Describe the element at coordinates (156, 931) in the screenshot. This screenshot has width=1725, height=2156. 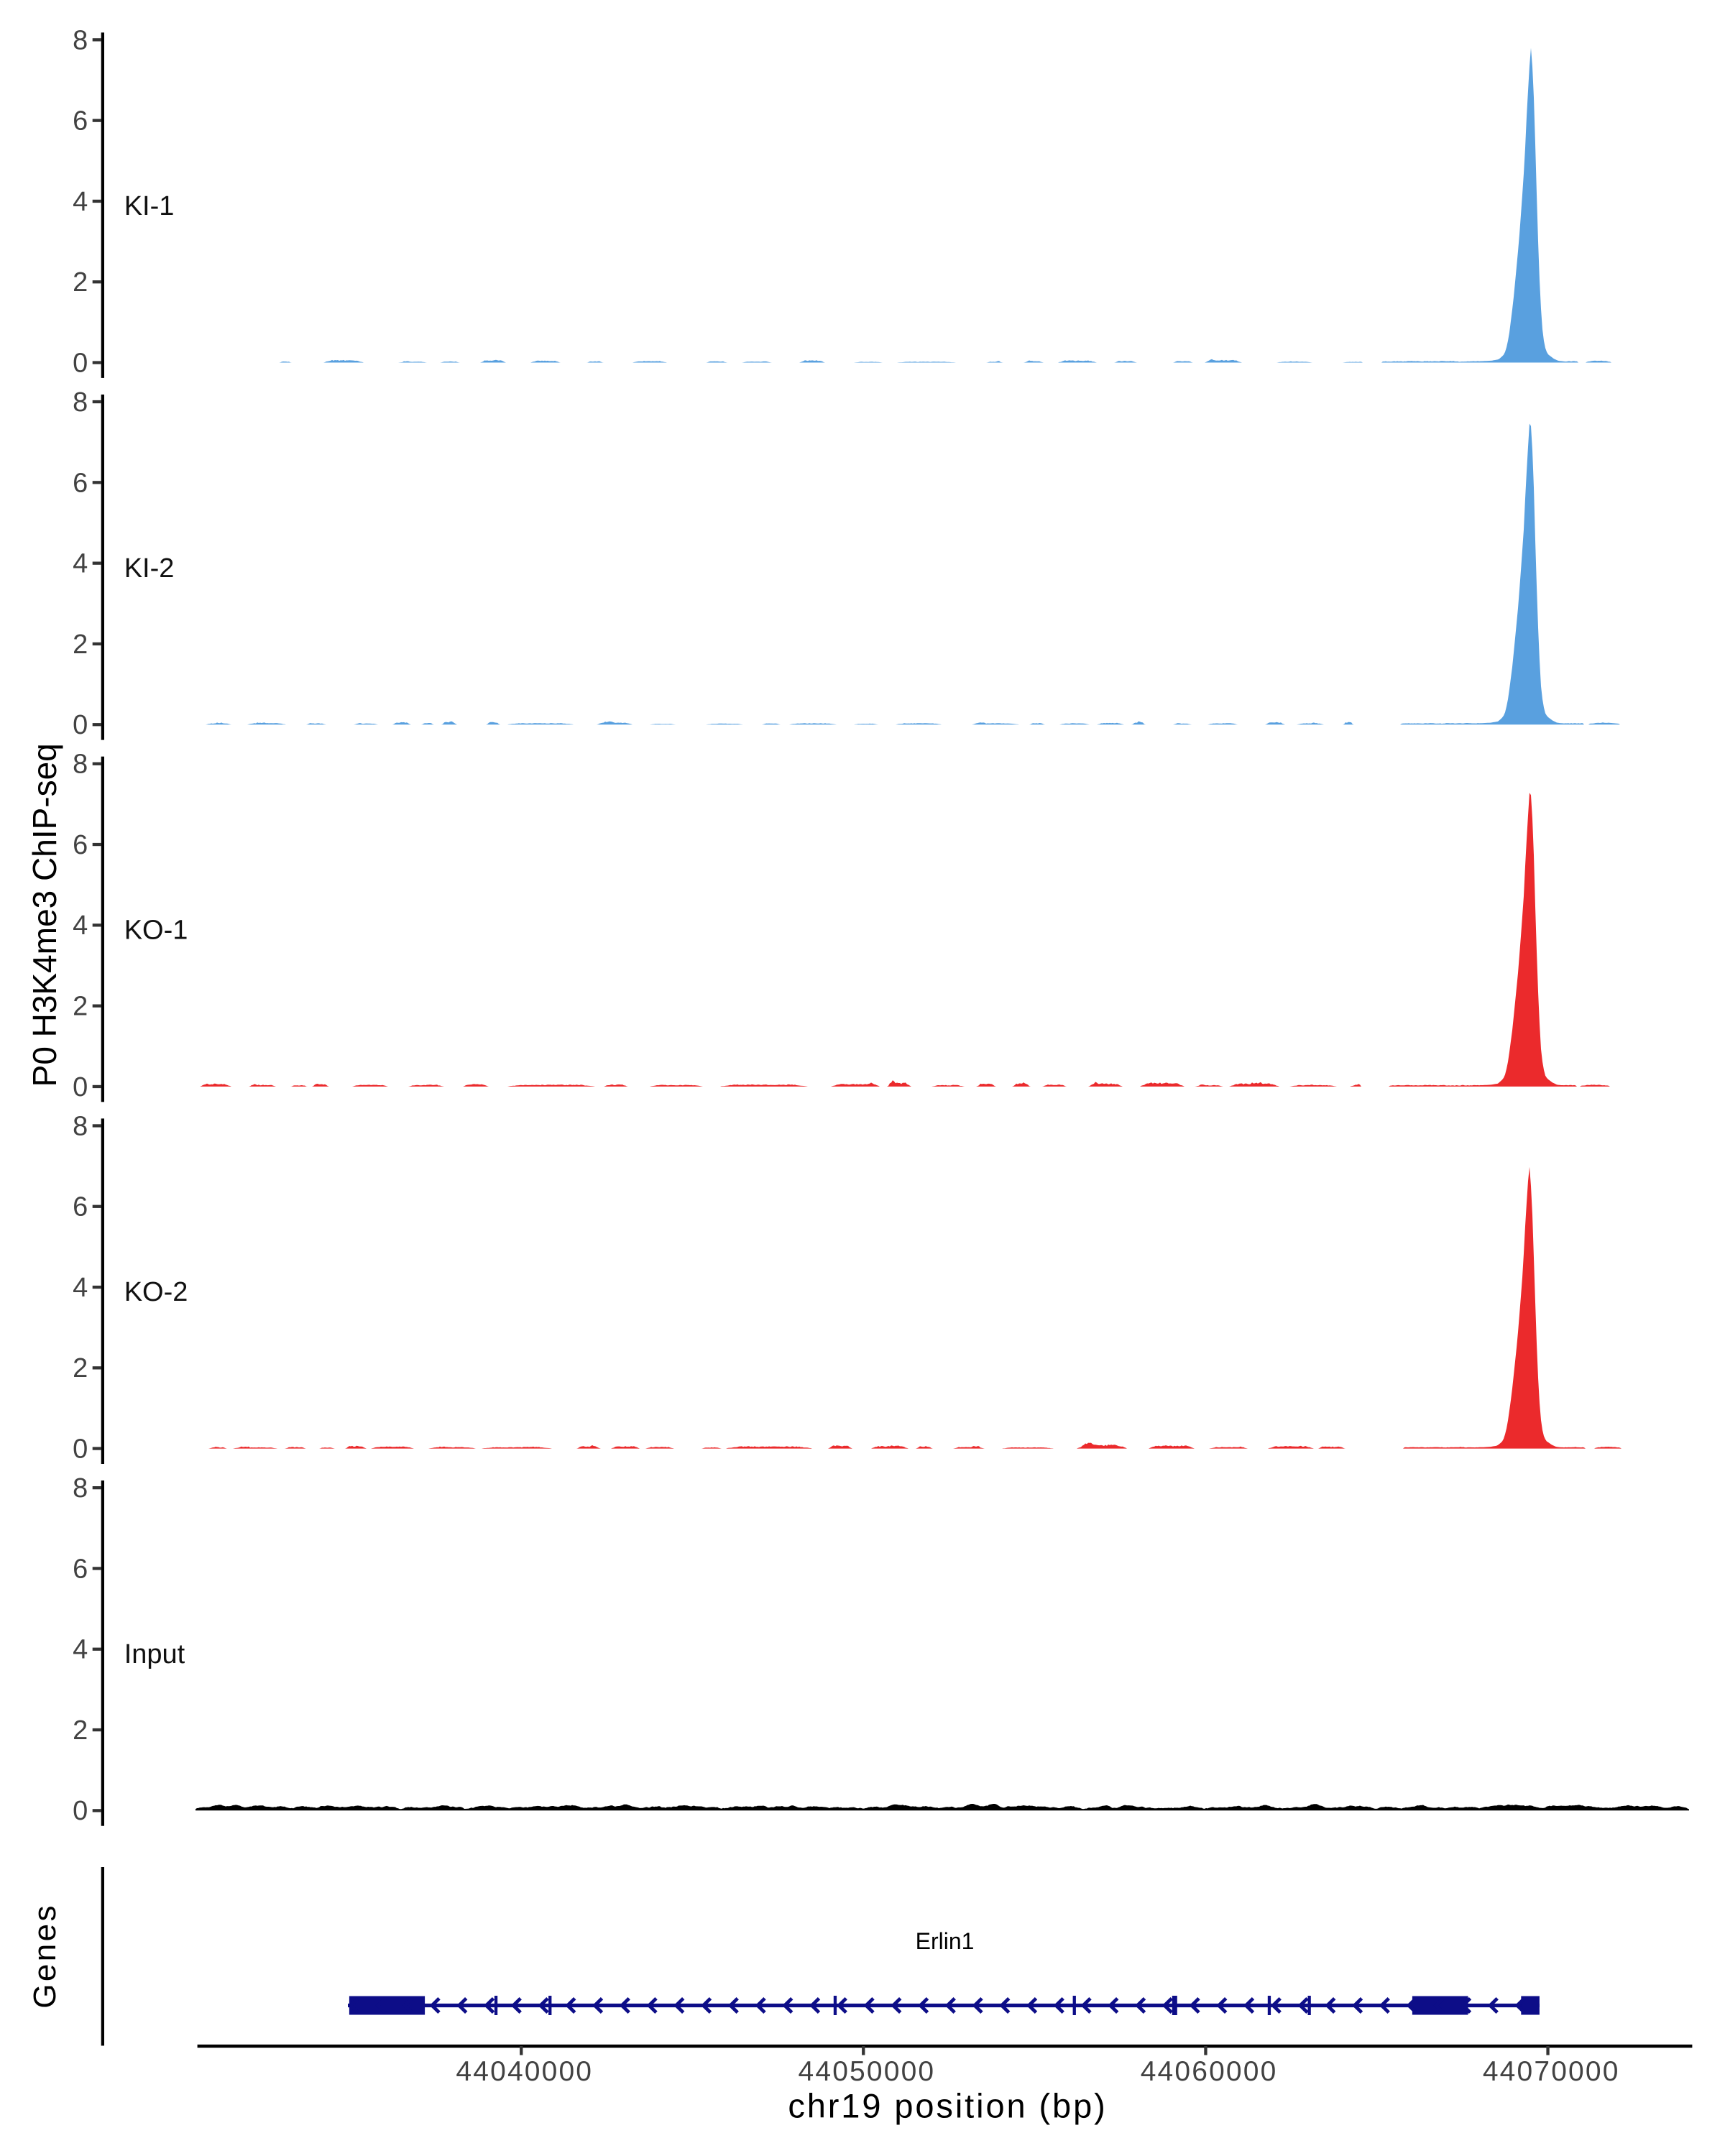
I see `svg-text: KO-1` at that location.